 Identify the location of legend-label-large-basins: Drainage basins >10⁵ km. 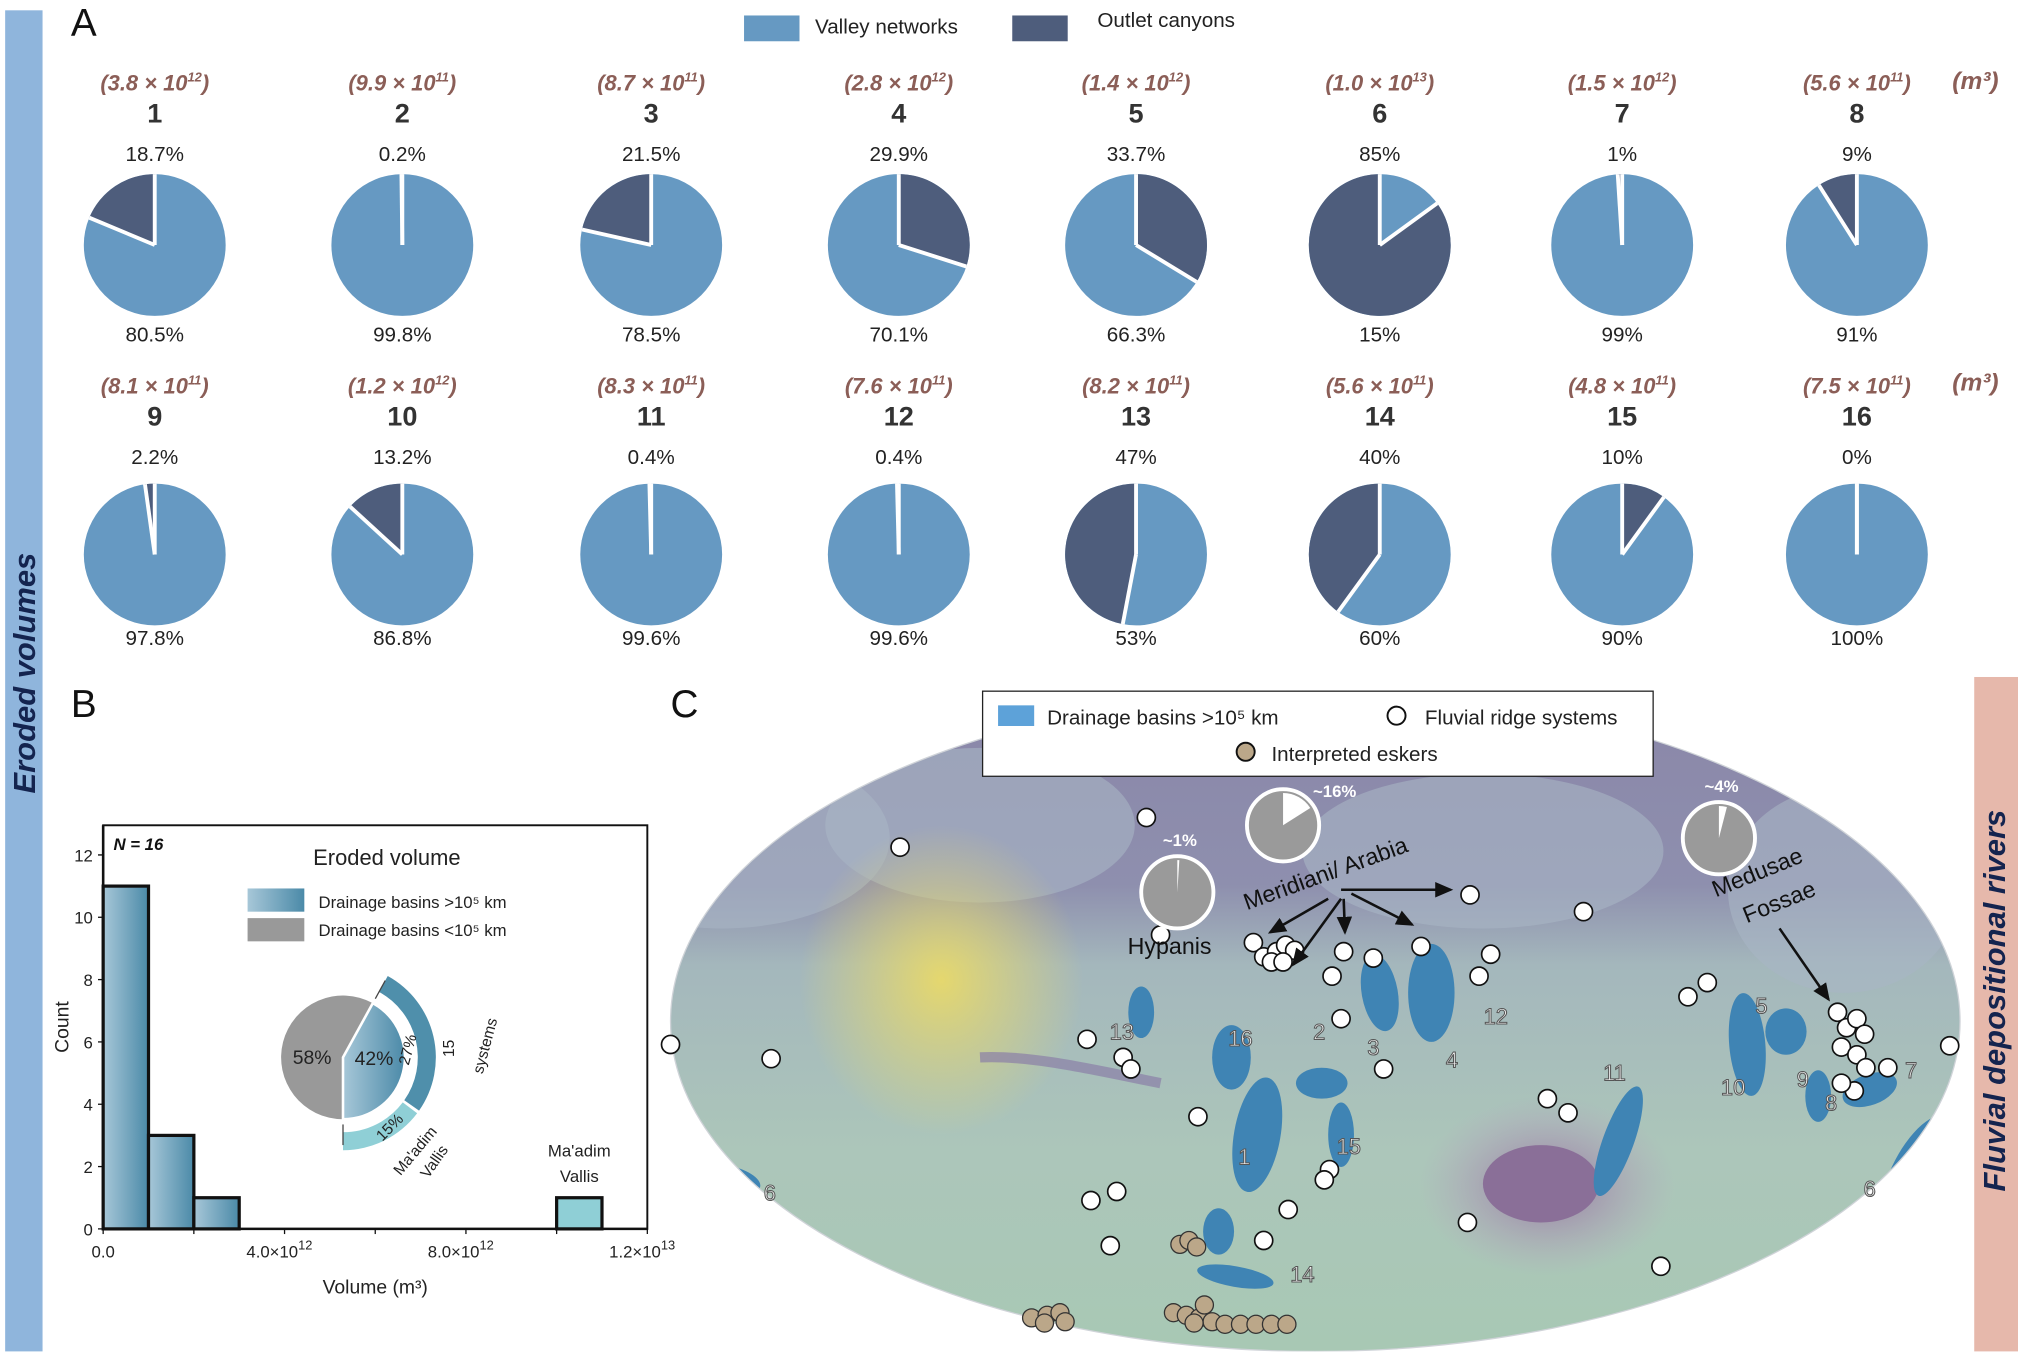
(413, 902).